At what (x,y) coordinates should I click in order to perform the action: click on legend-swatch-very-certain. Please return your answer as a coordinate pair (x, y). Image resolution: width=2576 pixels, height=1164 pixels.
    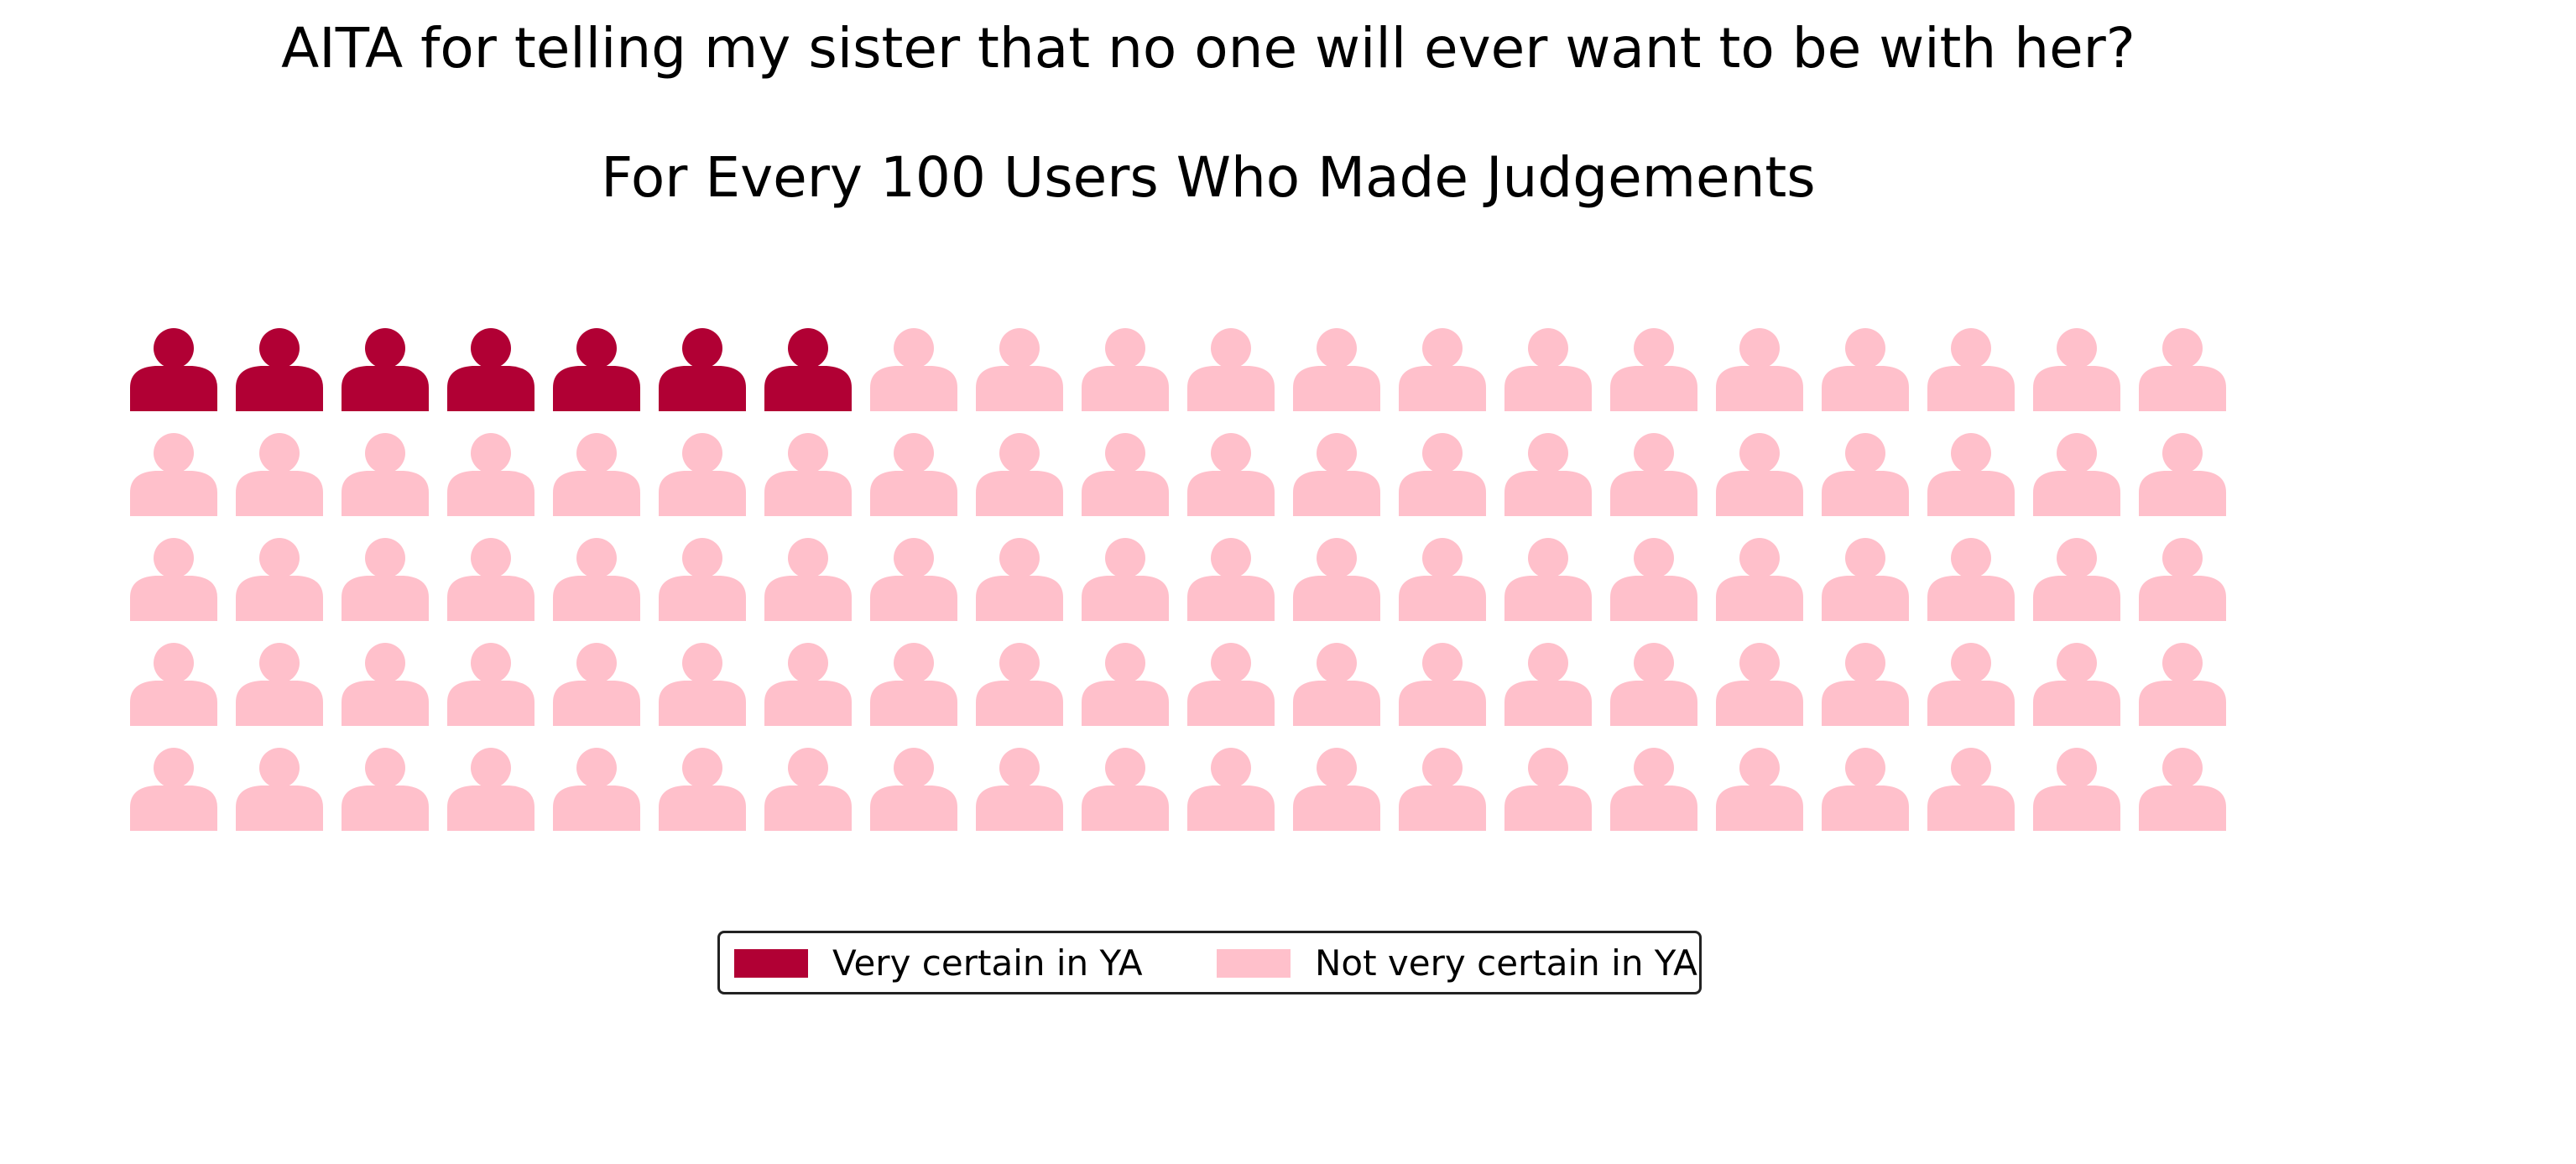
    Looking at the image, I should click on (771, 963).